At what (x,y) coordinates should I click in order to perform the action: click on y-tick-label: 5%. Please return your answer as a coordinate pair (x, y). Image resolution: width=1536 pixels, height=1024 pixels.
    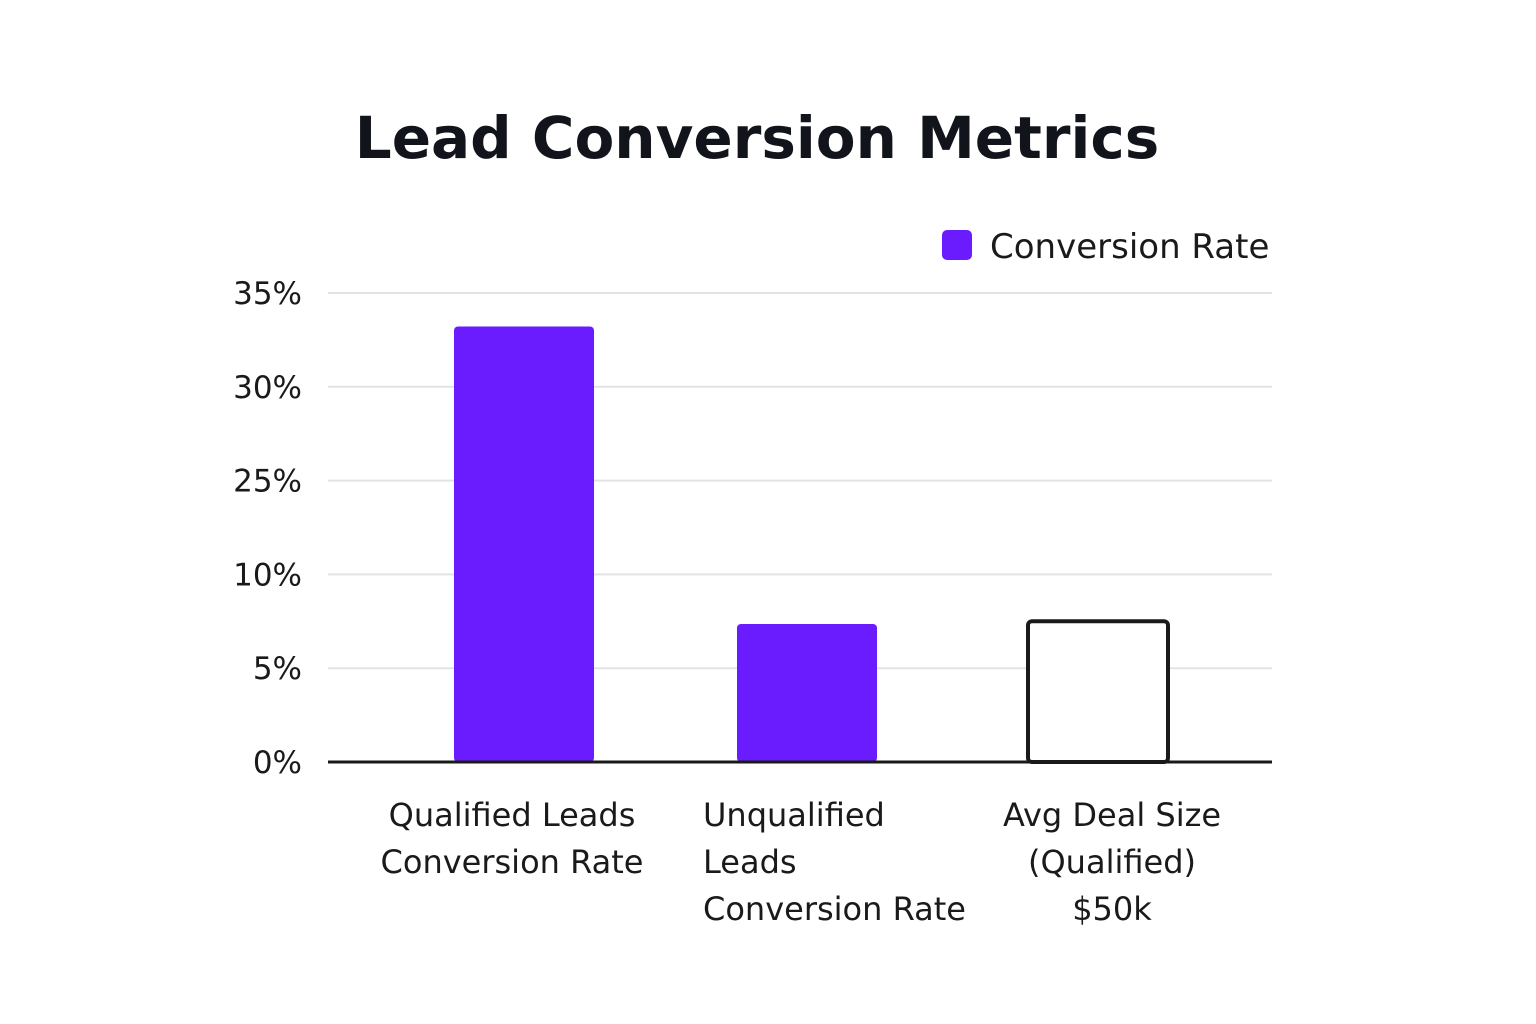
    Looking at the image, I should click on (277, 669).